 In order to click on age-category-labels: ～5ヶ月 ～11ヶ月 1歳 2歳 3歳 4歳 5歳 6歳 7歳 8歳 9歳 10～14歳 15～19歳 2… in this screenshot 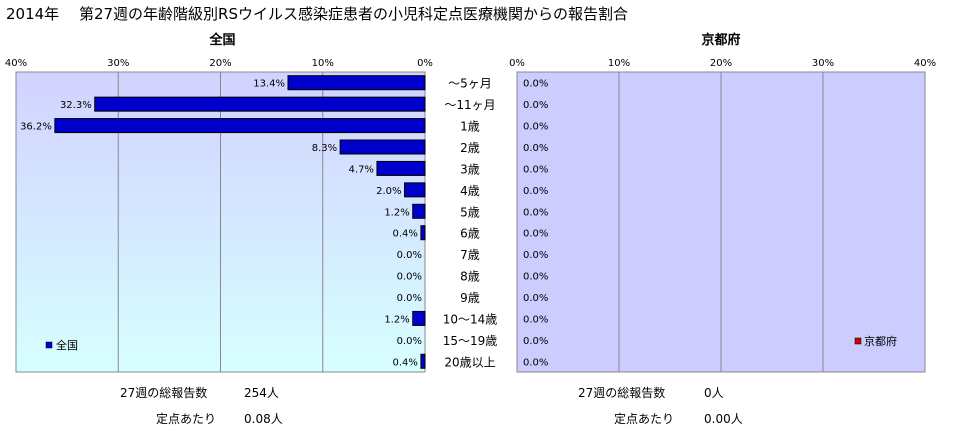, I will do `click(470, 223)`.